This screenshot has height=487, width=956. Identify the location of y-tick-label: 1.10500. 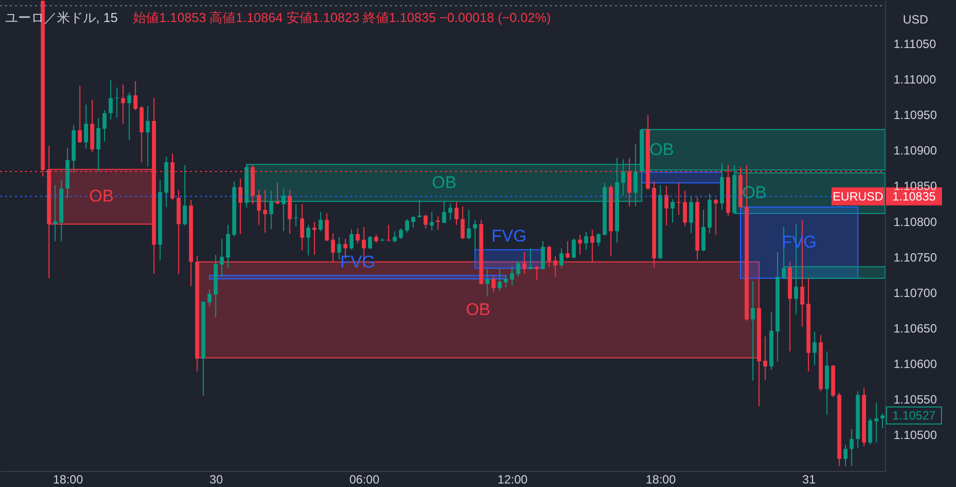
(916, 435).